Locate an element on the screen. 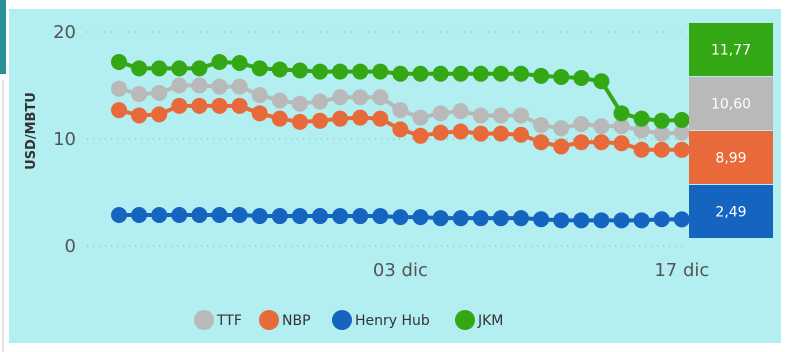 The width and height of the screenshot is (790, 352). end-label-box: 11,77 is located at coordinates (731, 49).